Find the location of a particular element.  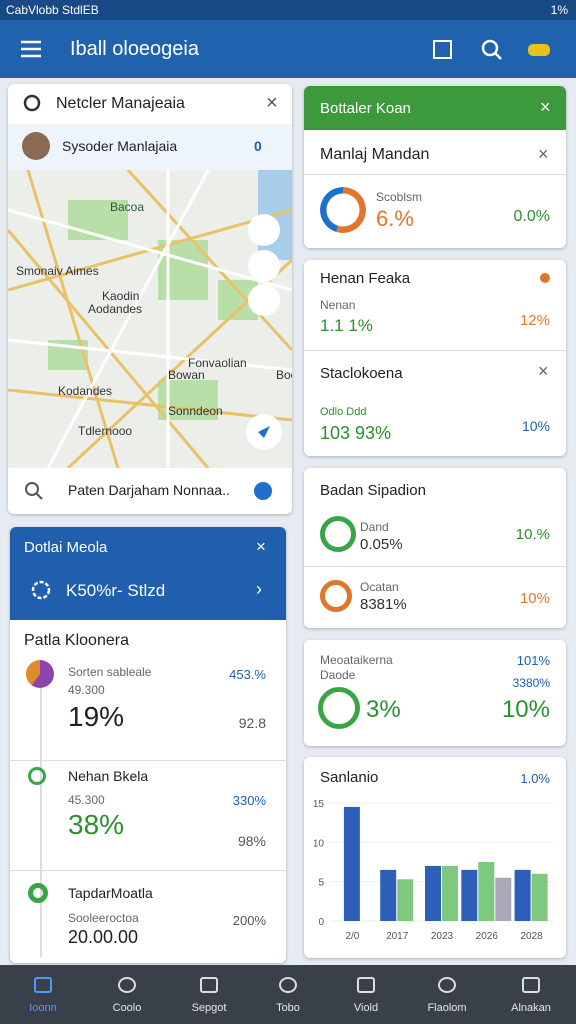

map-label: Aodandes is located at coordinates (115, 309).